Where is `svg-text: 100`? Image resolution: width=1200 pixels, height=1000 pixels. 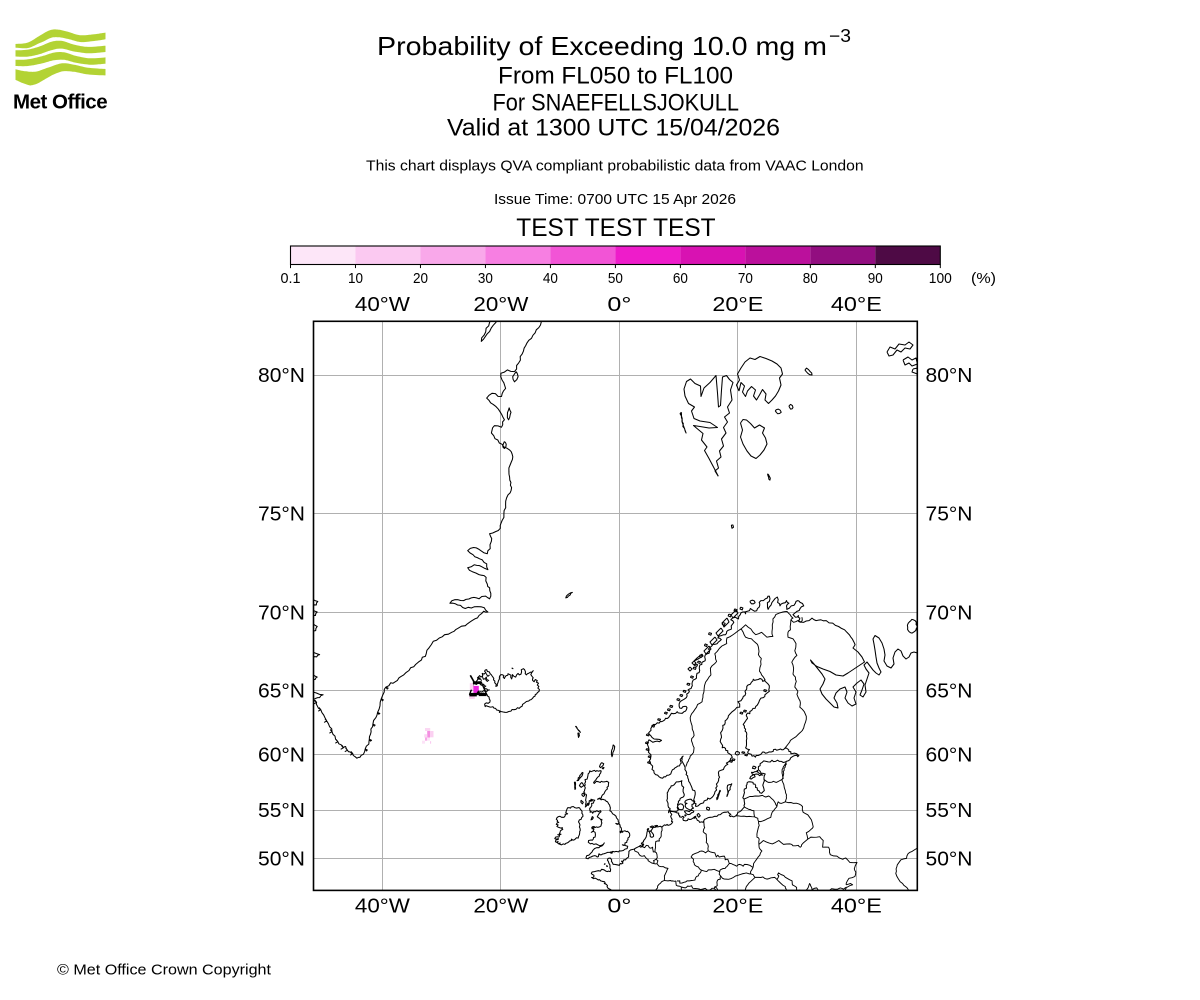 svg-text: 100 is located at coordinates (940, 278).